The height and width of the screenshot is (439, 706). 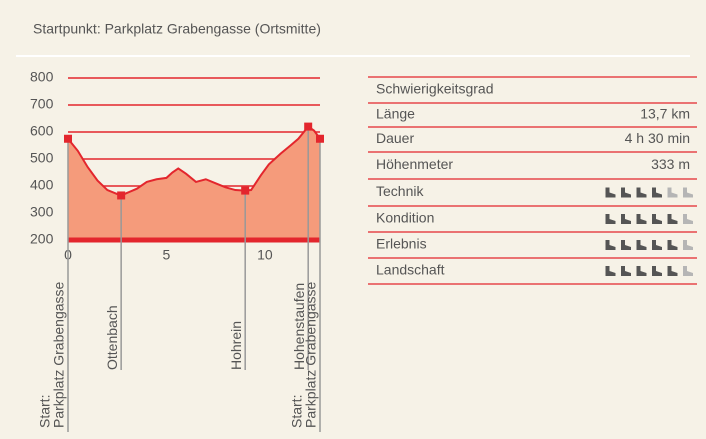 What do you see at coordinates (112, 337) in the screenshot?
I see `waypoint-label: Ottenbach` at bounding box center [112, 337].